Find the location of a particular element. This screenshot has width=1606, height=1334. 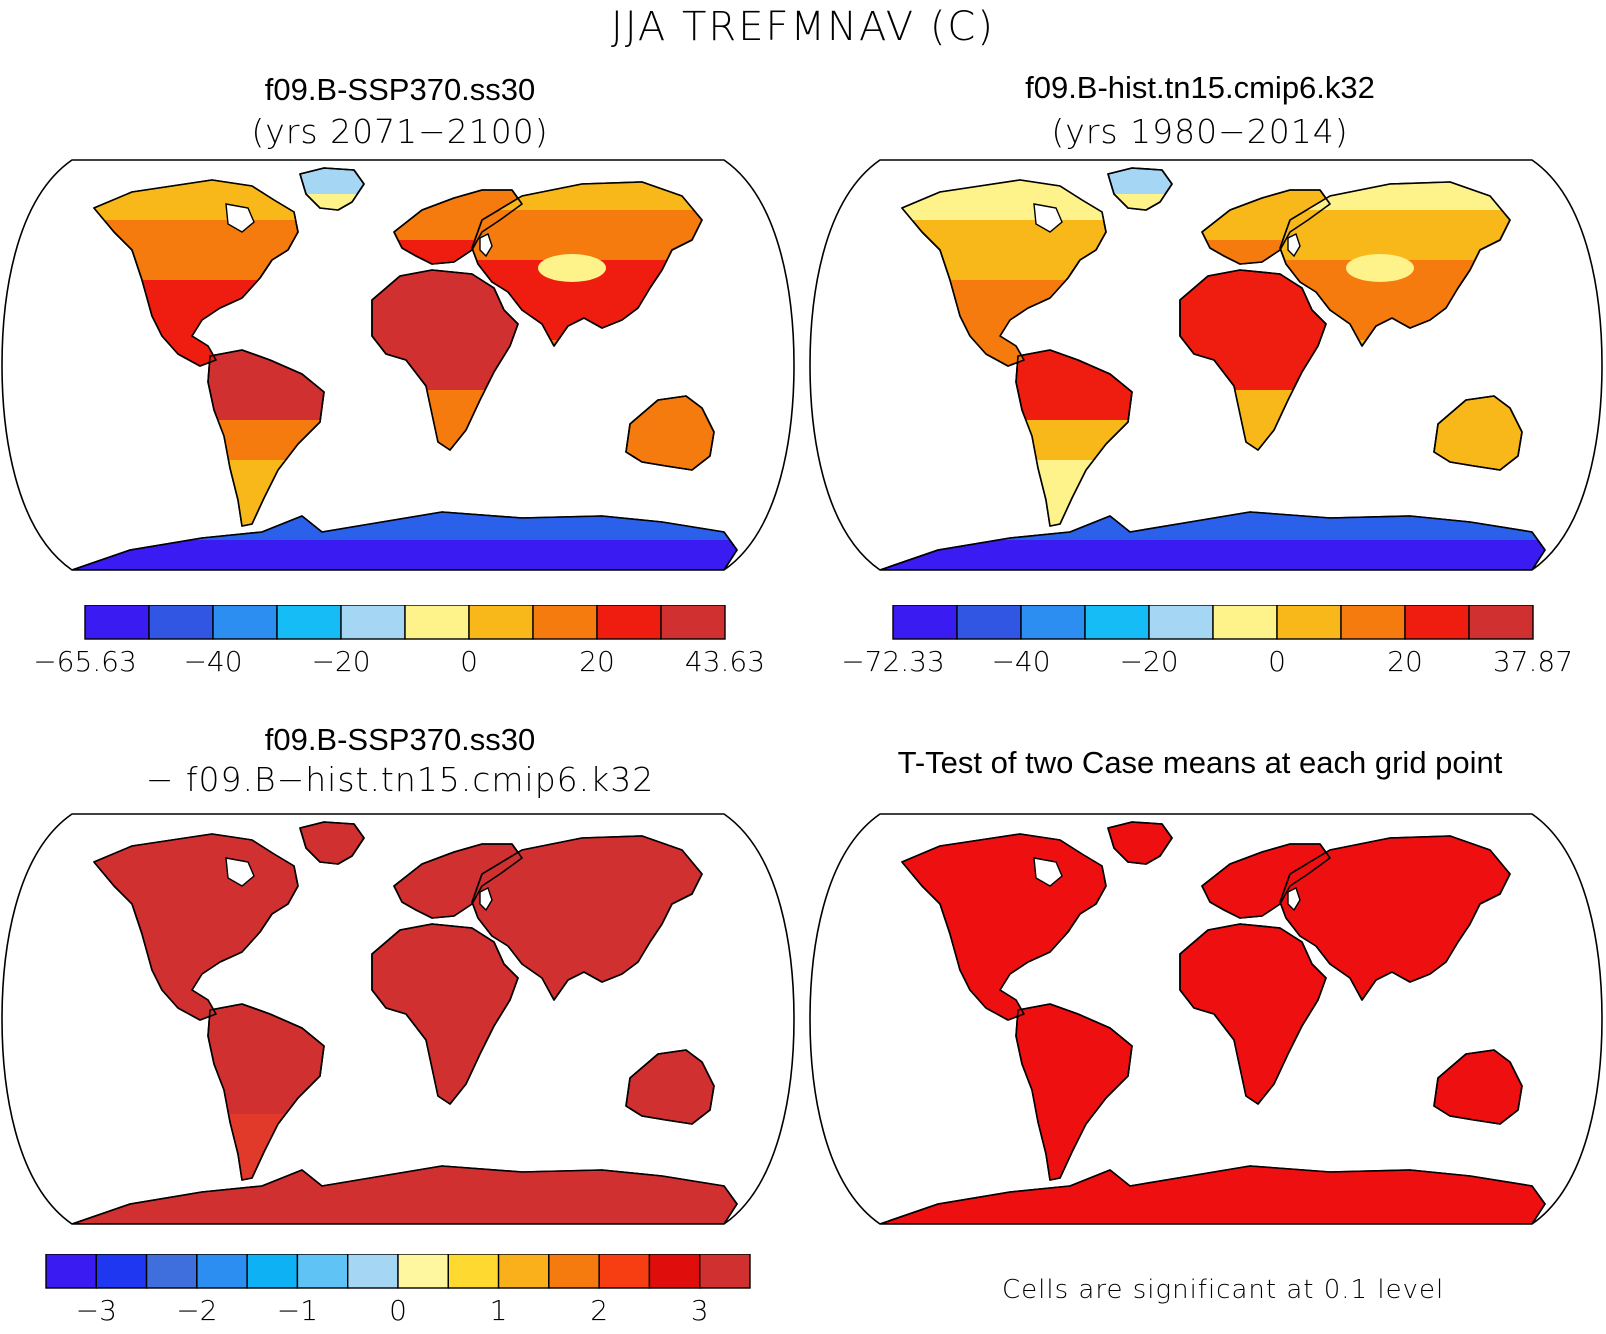

panel-1-title: f09.B-SSP370.ss30 is located at coordinates (400, 89).